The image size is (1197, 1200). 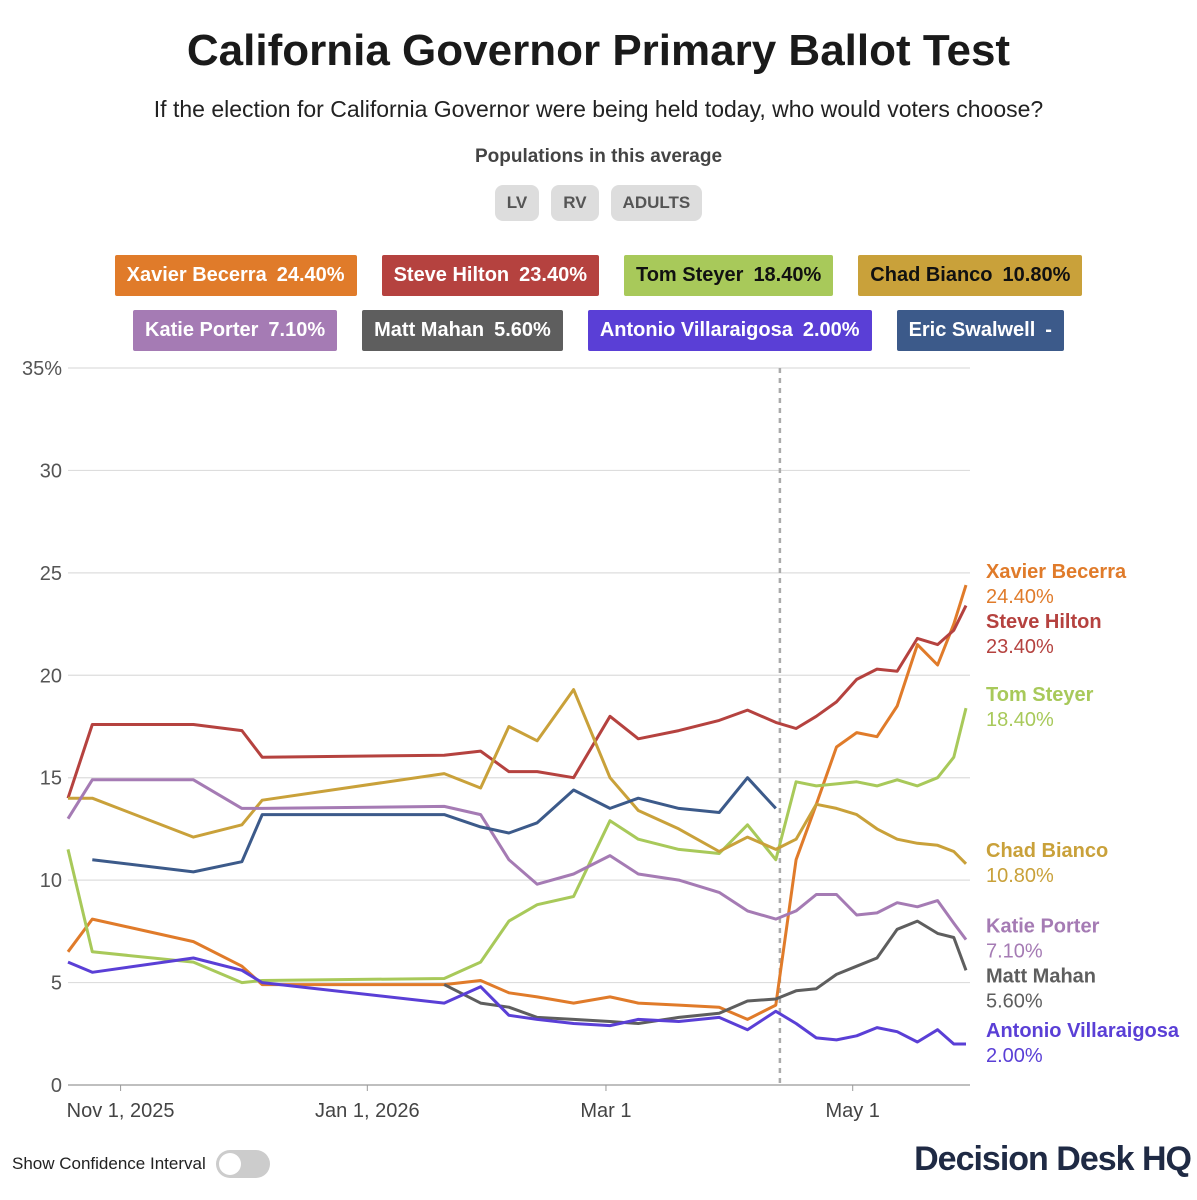 I want to click on legend-item: Eric Swalwell -, so click(x=980, y=330).